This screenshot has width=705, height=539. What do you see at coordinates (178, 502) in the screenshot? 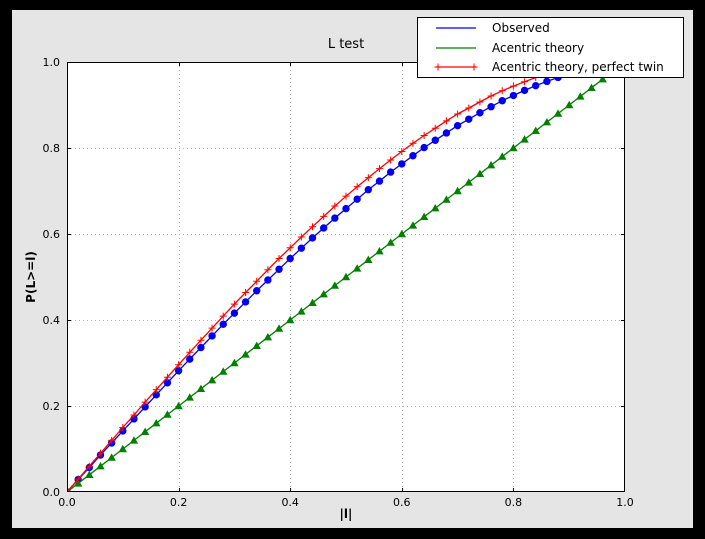
I see `xtick-label-1: 0.2` at bounding box center [178, 502].